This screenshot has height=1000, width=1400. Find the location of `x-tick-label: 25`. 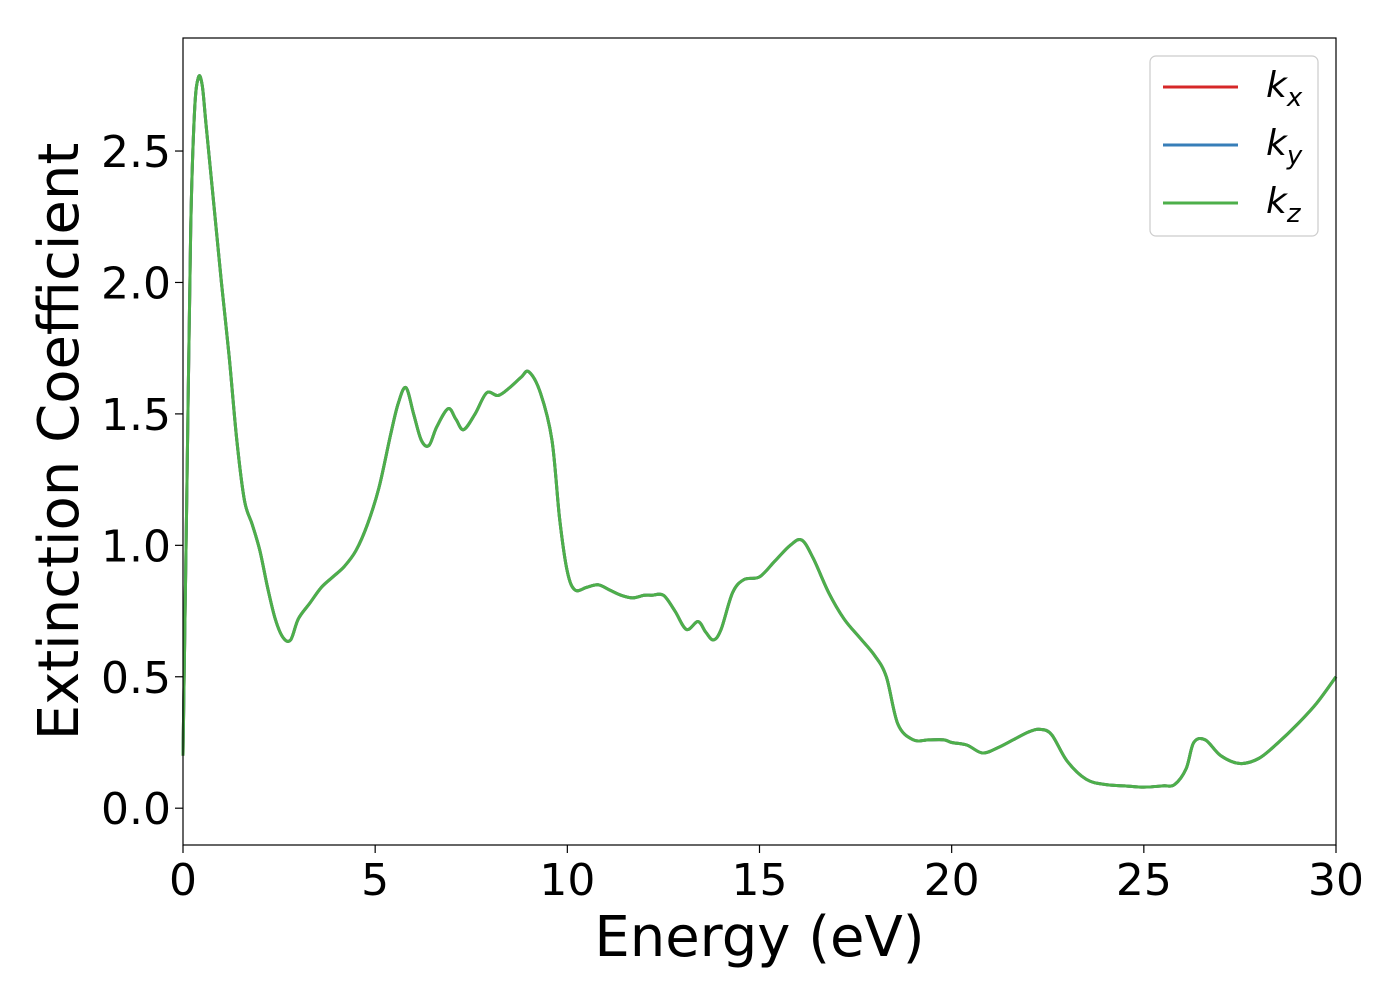

x-tick-label: 25 is located at coordinates (1144, 880).